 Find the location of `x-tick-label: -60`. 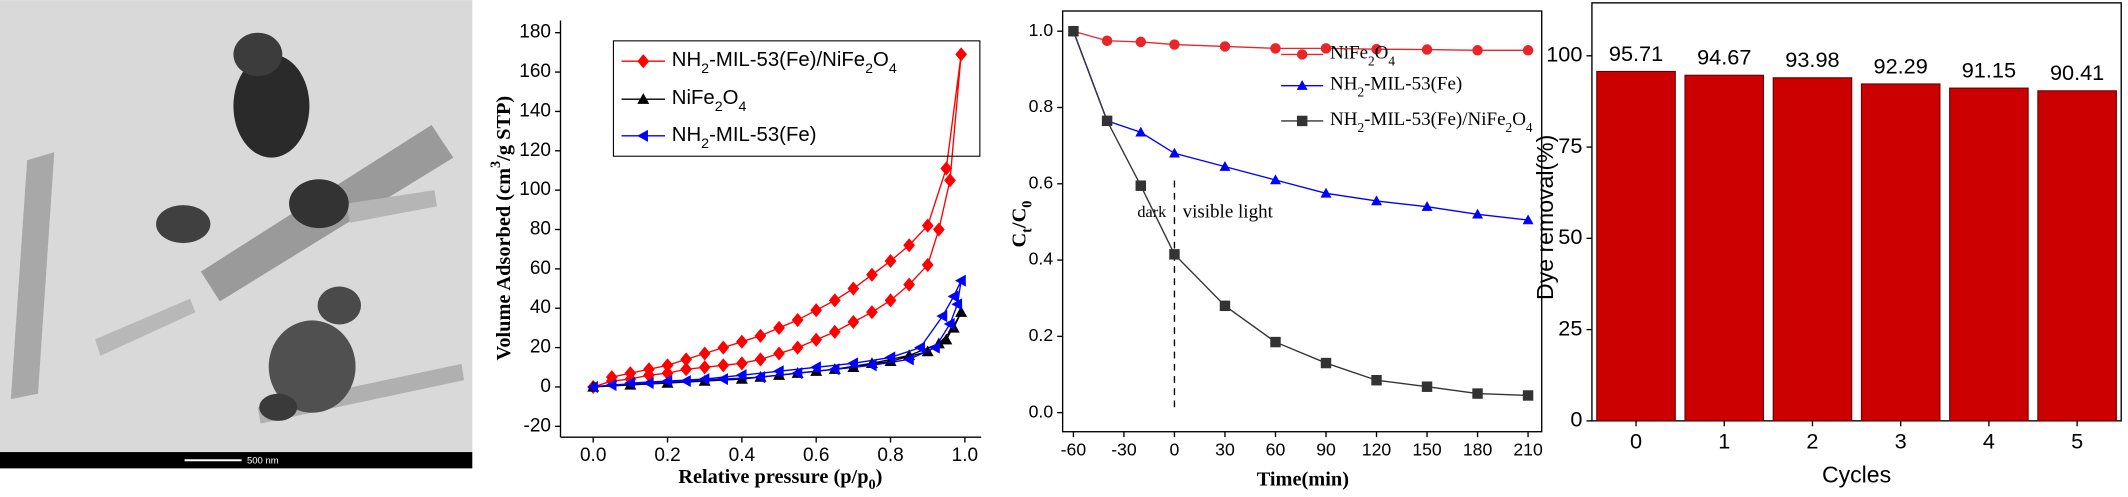

x-tick-label: -60 is located at coordinates (1074, 449).